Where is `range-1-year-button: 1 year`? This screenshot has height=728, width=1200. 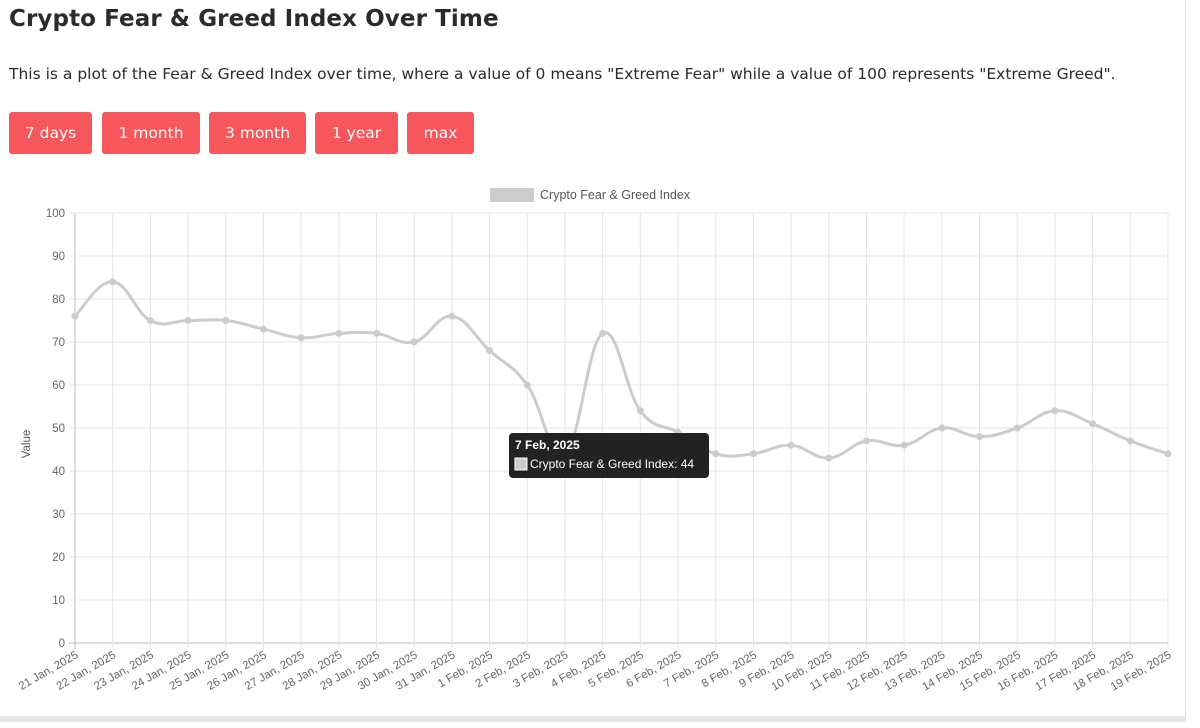
range-1-year-button: 1 year is located at coordinates (356, 133).